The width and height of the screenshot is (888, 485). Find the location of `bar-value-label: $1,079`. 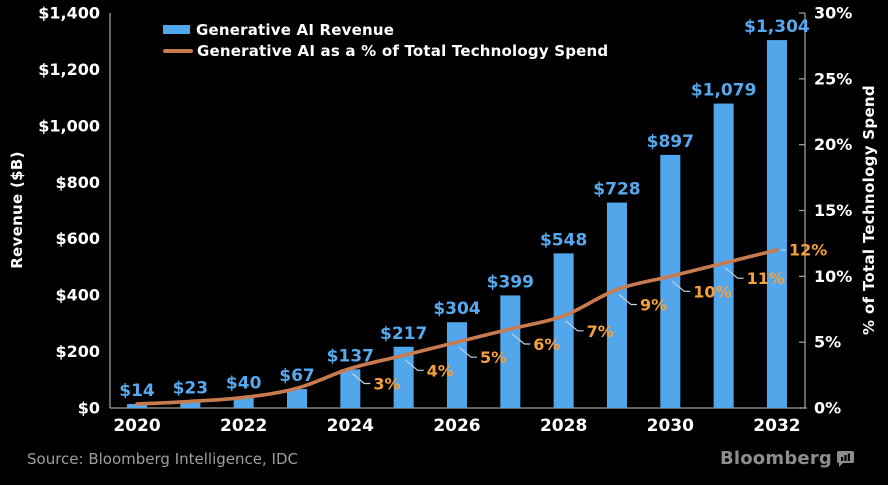

bar-value-label: $1,079 is located at coordinates (724, 91).